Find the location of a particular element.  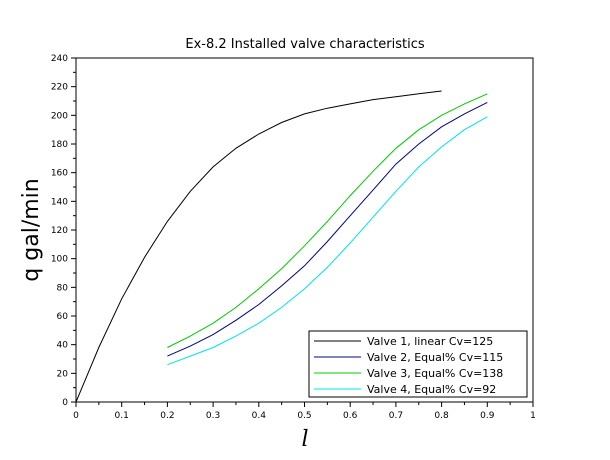

chart-title: Ex-8.2 Installed valve characteristics is located at coordinates (305, 44).